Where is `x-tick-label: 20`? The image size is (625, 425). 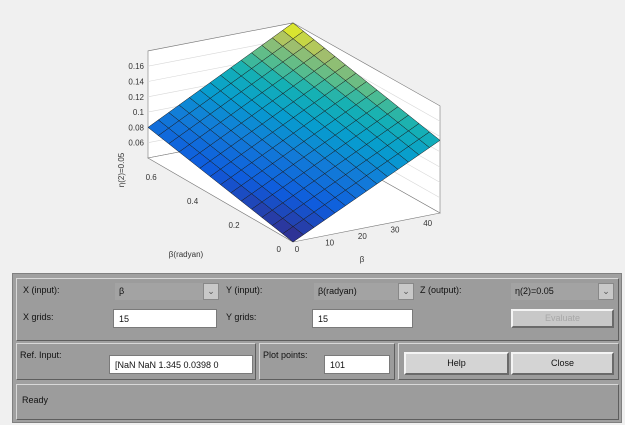
x-tick-label: 20 is located at coordinates (362, 236).